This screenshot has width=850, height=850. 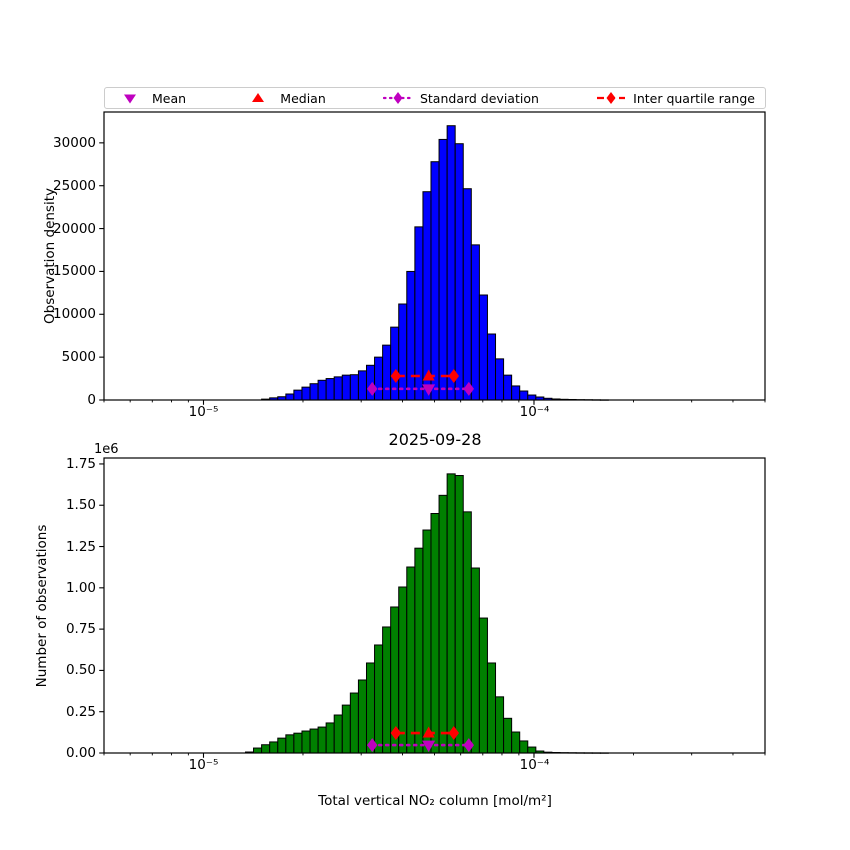 I want to click on legend-entry-std: Standard deviation, so click(x=460, y=98).